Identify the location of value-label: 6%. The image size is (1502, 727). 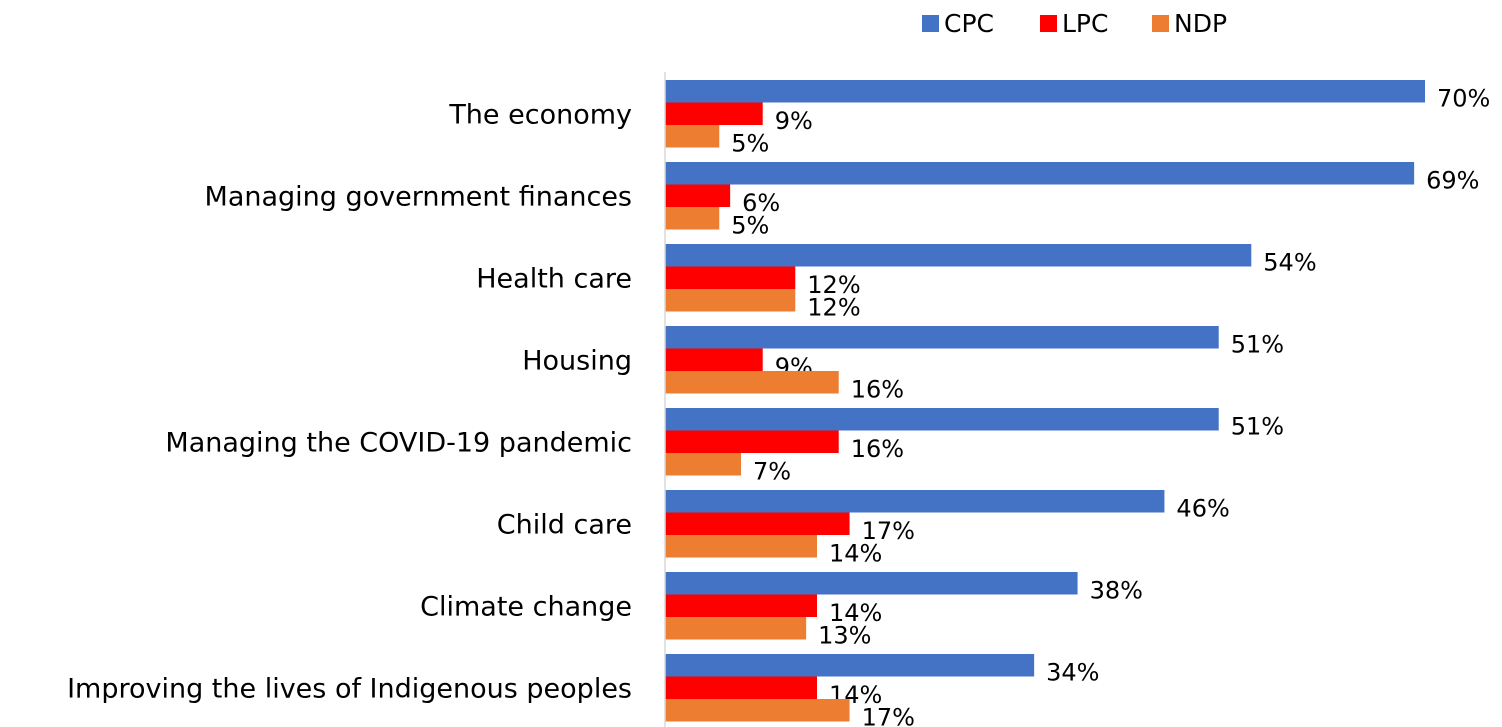
(761, 203).